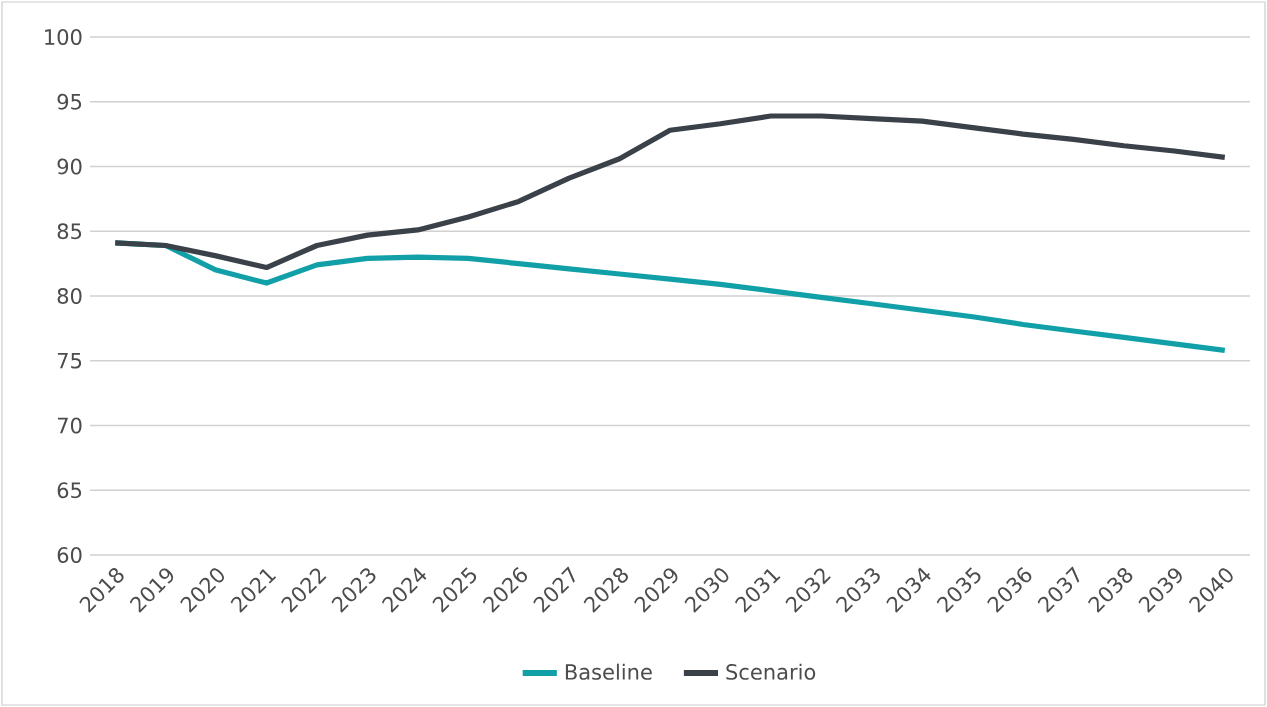  Describe the element at coordinates (69, 166) in the screenshot. I see `y-tick-label: 90` at that location.